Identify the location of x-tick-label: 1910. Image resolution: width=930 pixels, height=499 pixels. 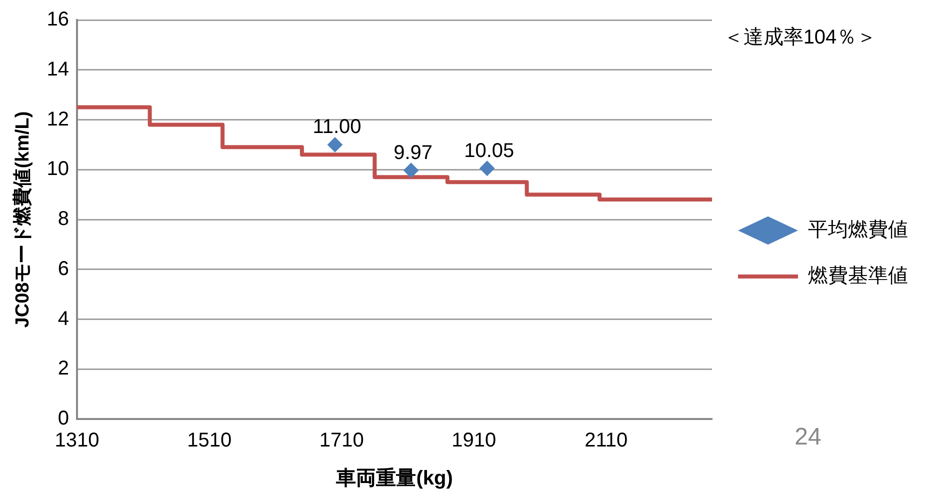
(474, 441).